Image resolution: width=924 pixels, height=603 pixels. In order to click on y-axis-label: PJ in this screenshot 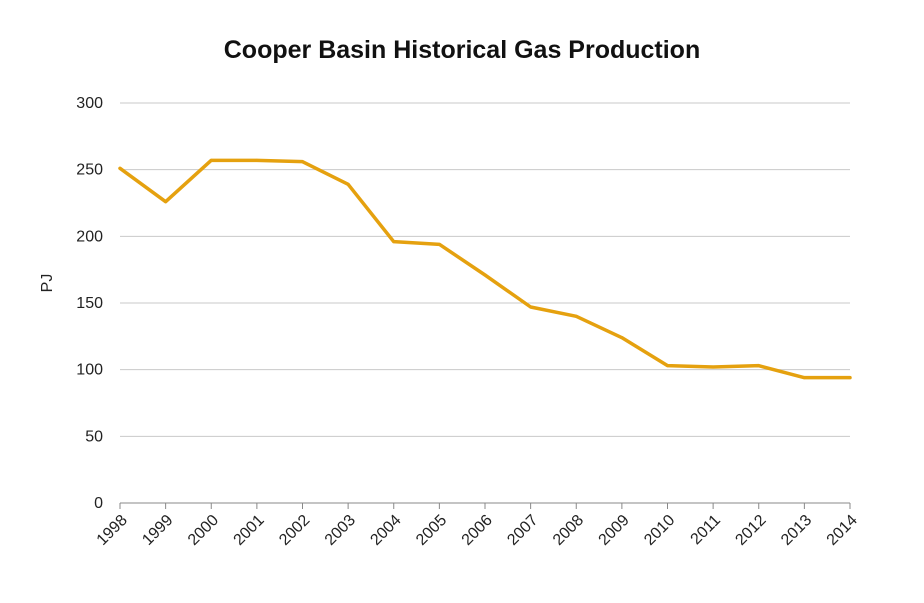, I will do `click(47, 283)`.